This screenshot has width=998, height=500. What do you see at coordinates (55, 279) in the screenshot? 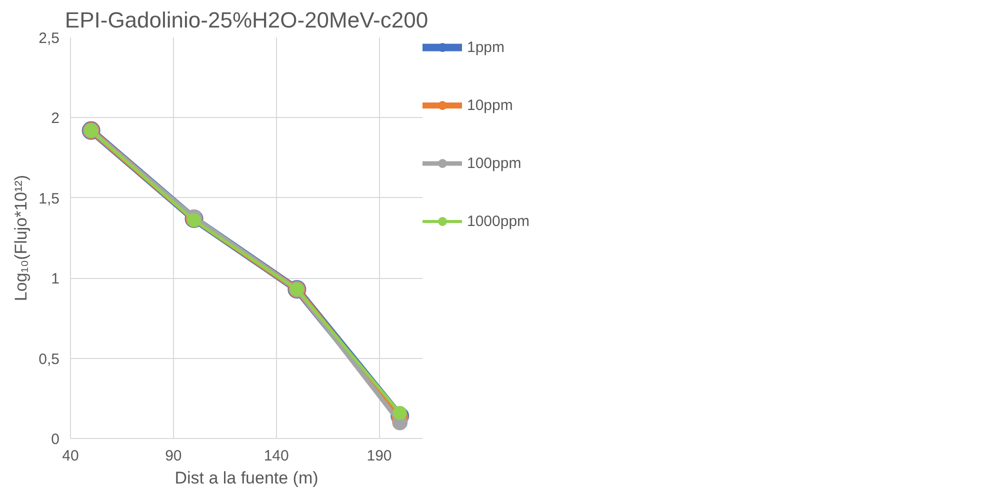
I see `y-tick-label: 1` at bounding box center [55, 279].